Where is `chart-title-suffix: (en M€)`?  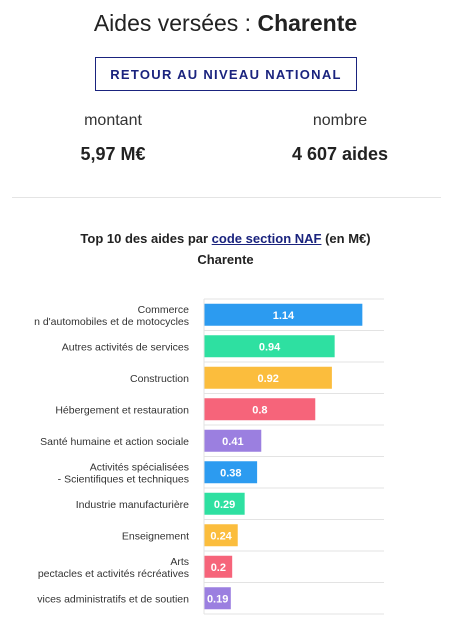
chart-title-suffix: (en M€) is located at coordinates (348, 238).